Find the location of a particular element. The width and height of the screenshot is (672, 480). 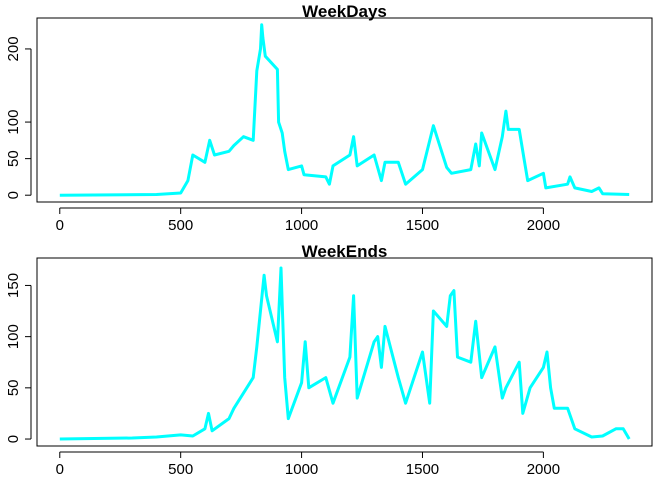

chart-title: WeekEnds is located at coordinates (345, 251).